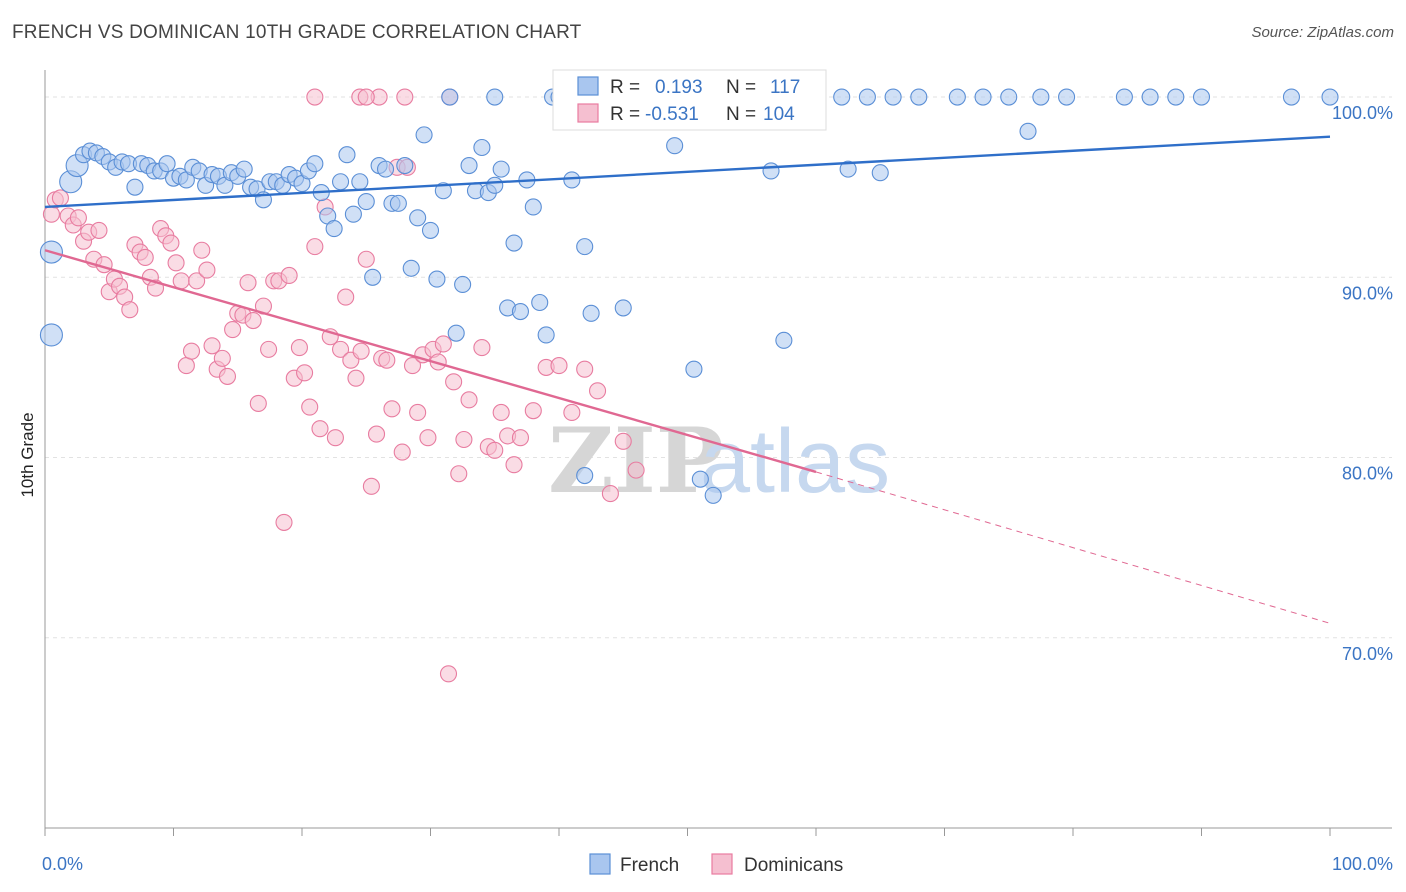 Image resolution: width=1406 pixels, height=892 pixels. Describe the element at coordinates (741, 114) in the screenshot. I see `dominican-n-label: N =` at that location.